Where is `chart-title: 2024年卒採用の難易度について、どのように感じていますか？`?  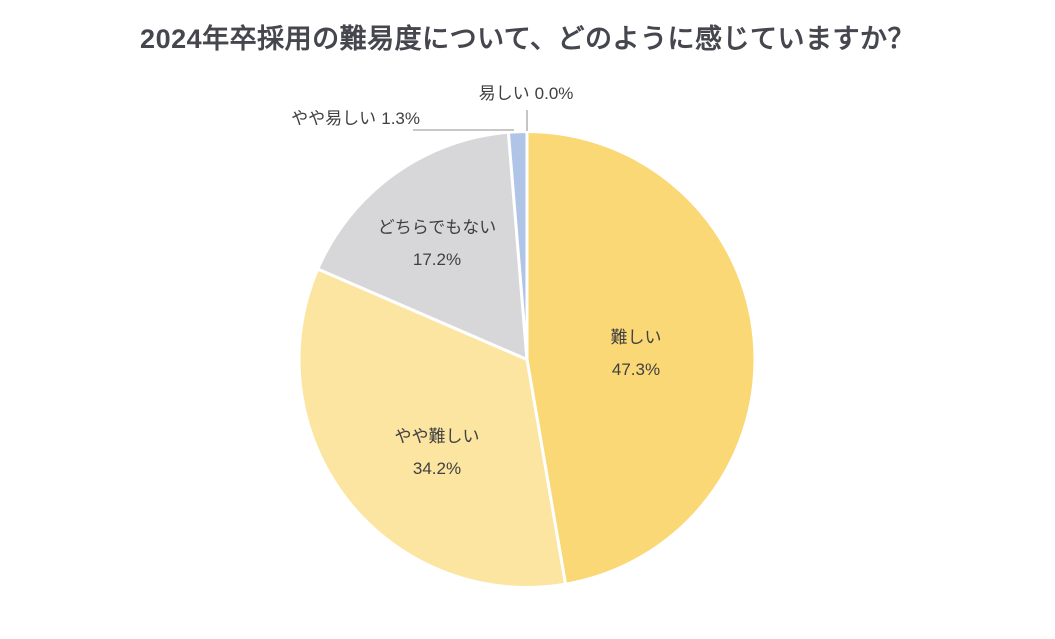 chart-title: 2024年卒採用の難易度について、どのように感じていますか？ is located at coordinates (527, 39).